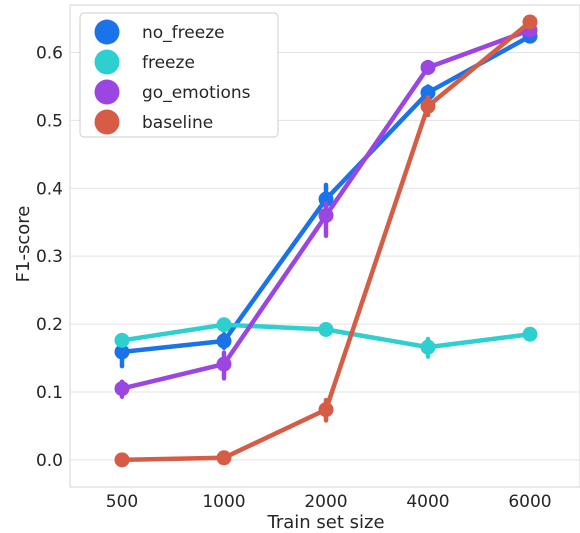 This screenshot has height=533, width=580. I want to click on y-tick-label: 0.3, so click(49, 257).